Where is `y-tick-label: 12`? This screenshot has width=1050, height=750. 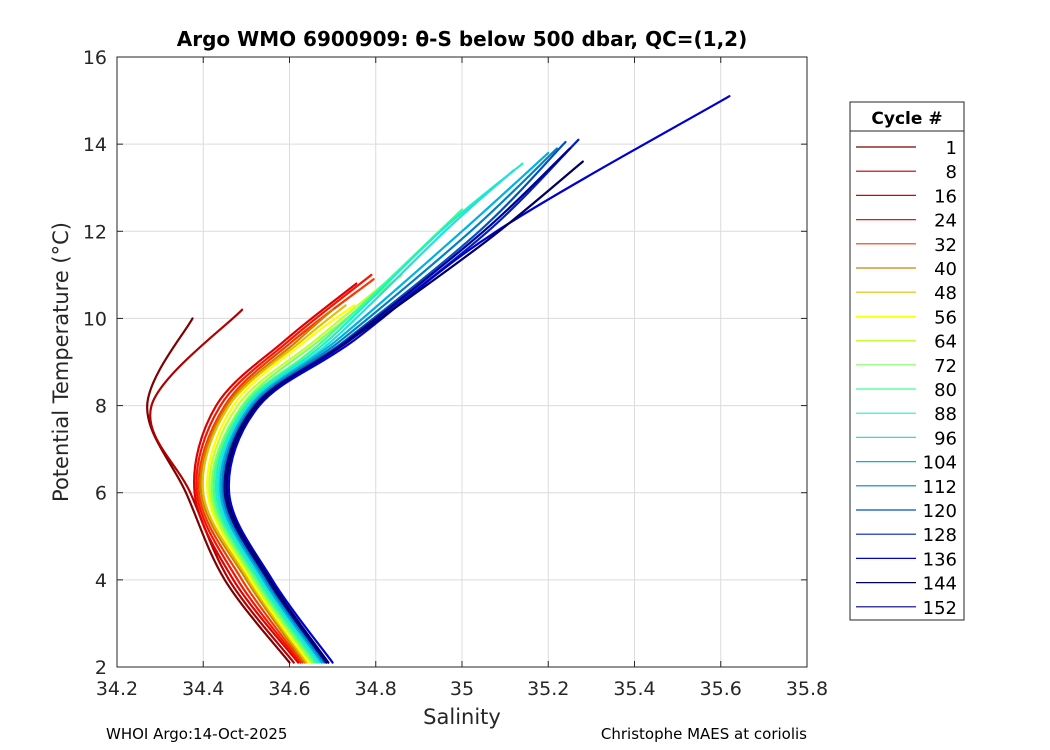 y-tick-label: 12 is located at coordinates (95, 232).